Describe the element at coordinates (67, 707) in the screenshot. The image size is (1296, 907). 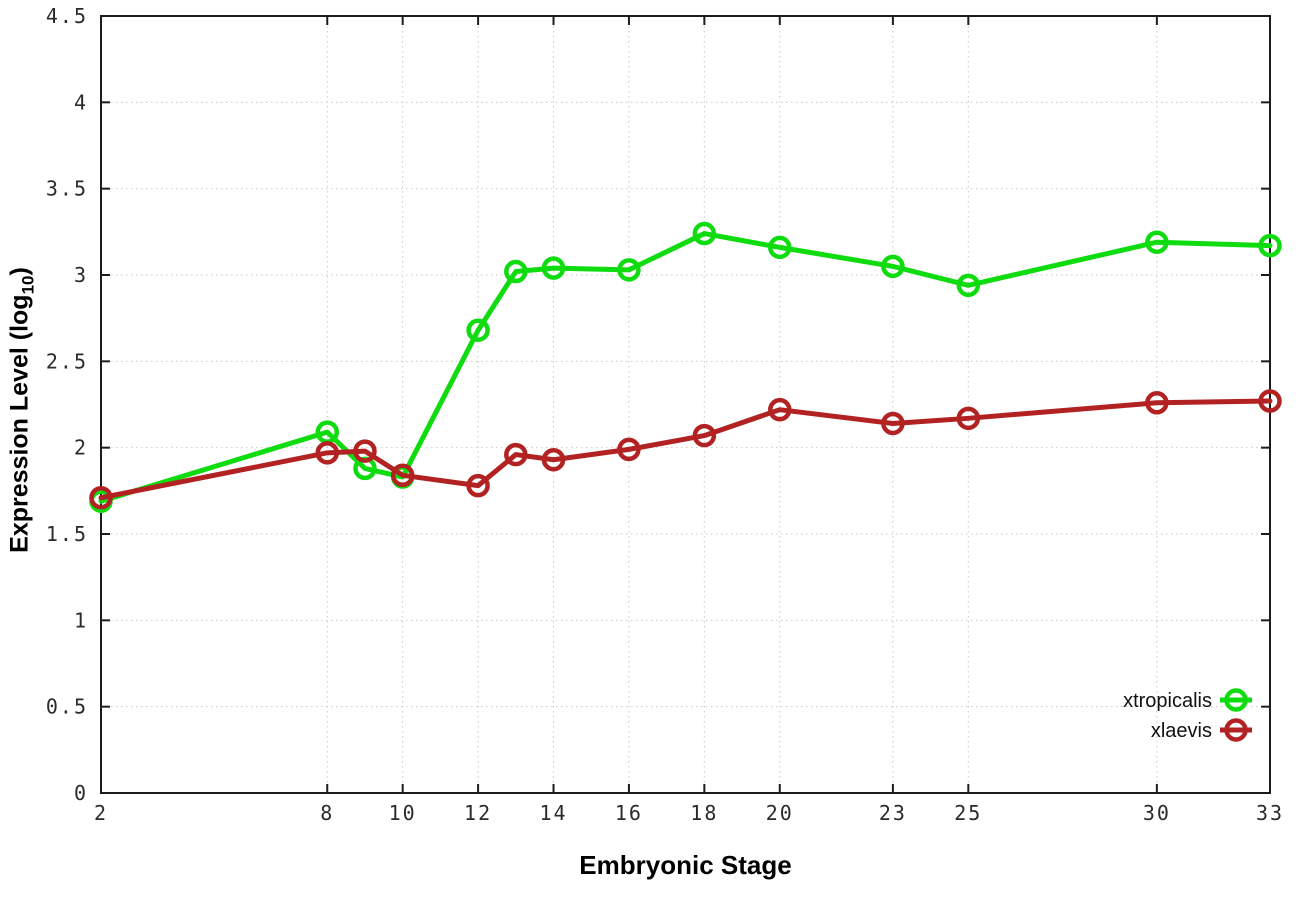
I see `y-tick-label: 0.5` at that location.